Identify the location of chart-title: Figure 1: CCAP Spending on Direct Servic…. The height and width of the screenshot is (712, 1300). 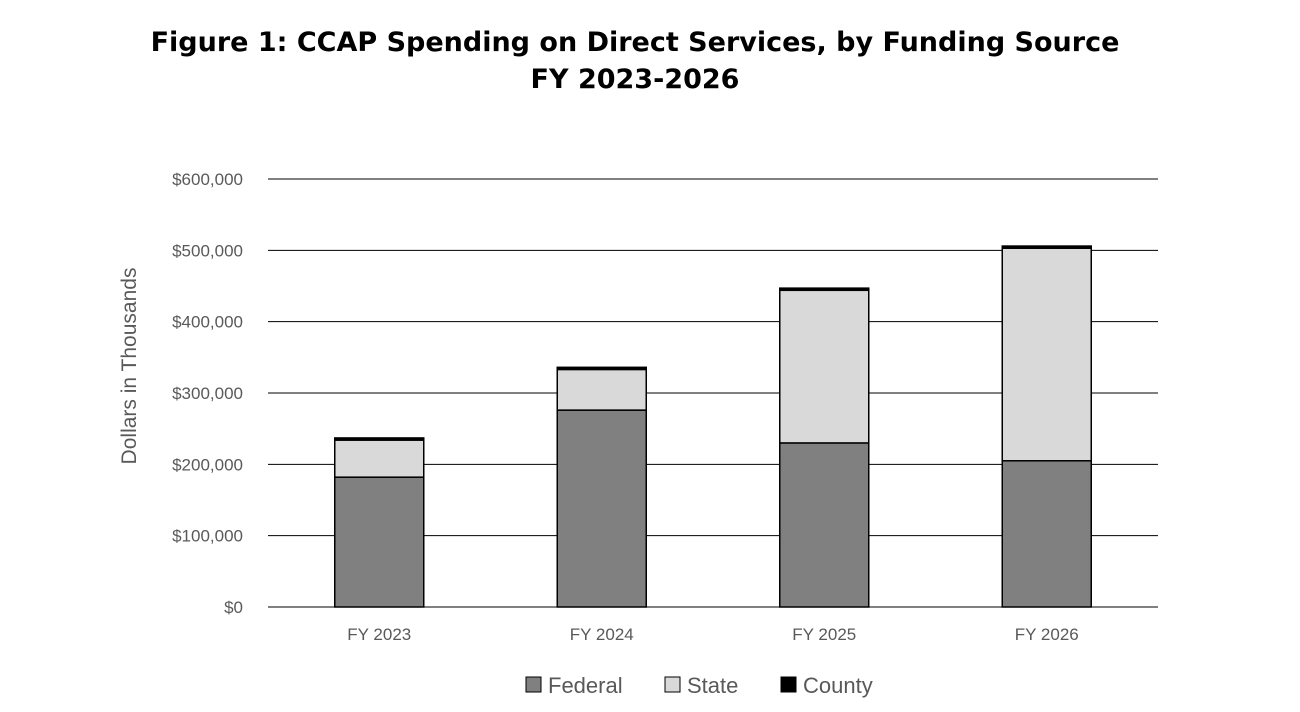
(635, 61).